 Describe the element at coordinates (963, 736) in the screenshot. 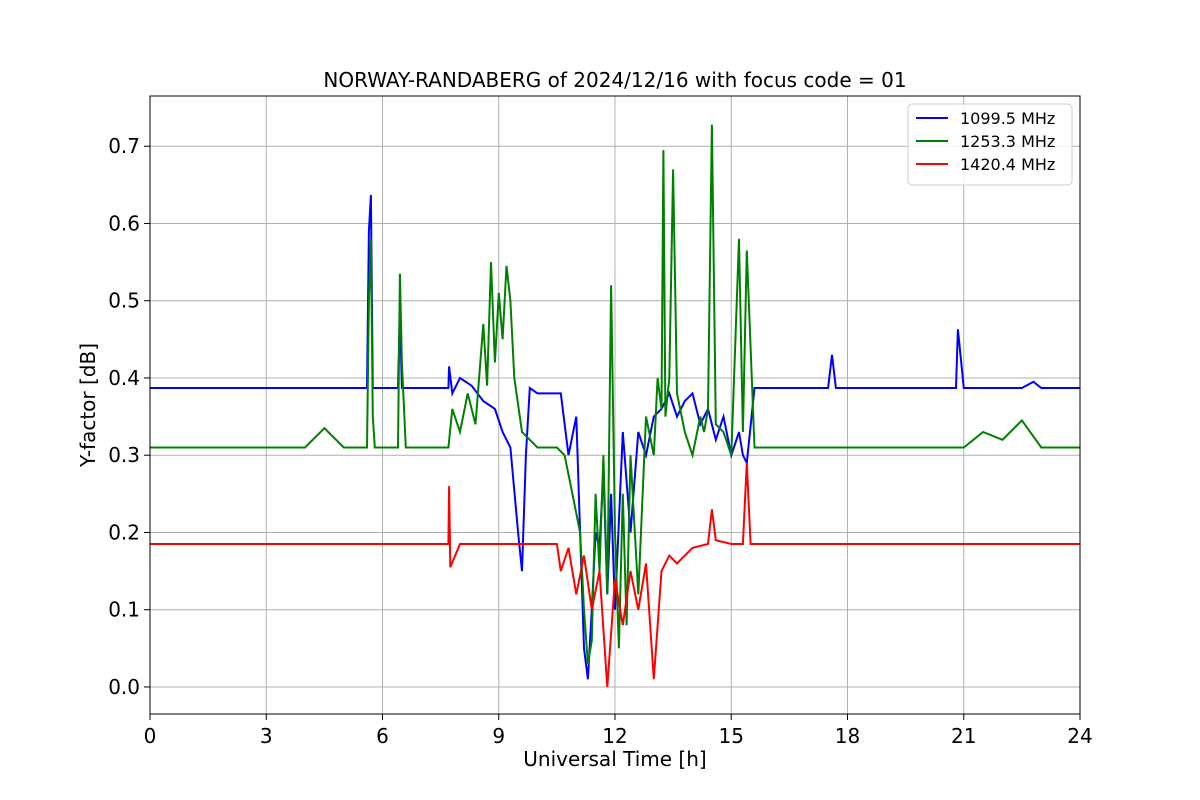

I see `x-tick-label: 21` at that location.